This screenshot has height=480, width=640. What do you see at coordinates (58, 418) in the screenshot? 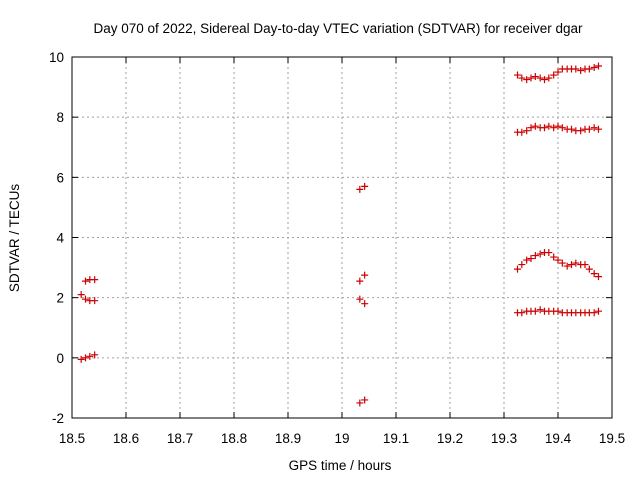
I see `y-tick-label: -2` at bounding box center [58, 418].